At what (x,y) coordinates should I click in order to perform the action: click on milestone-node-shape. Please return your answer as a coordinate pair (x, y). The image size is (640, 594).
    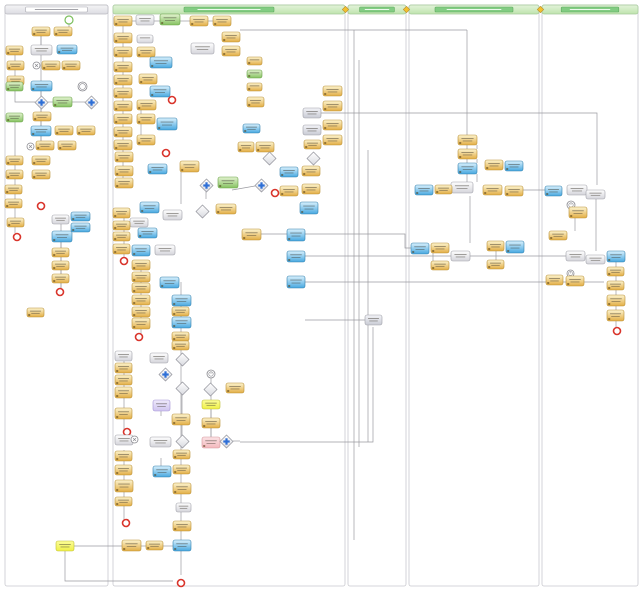
    Looking at the image, I should click on (211, 404).